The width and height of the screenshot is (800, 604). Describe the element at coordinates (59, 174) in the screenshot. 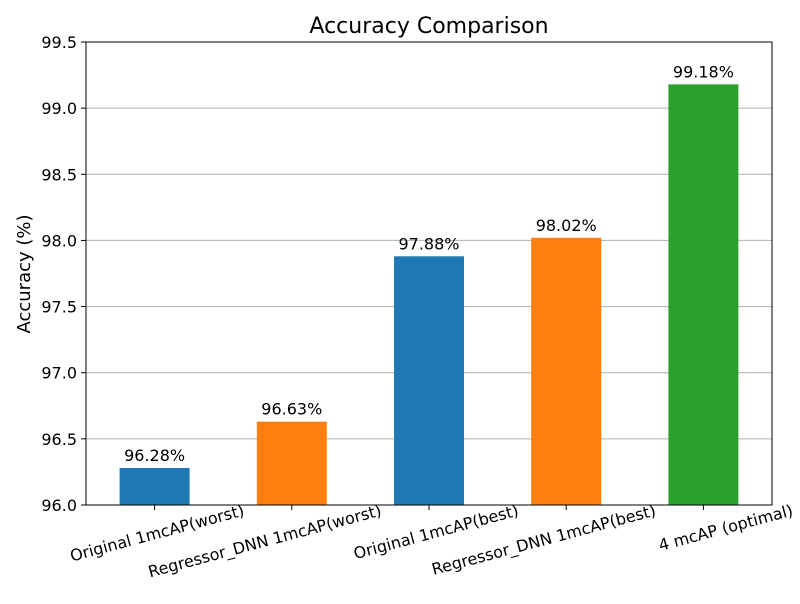

I see `y-tick-label: 98.5` at that location.